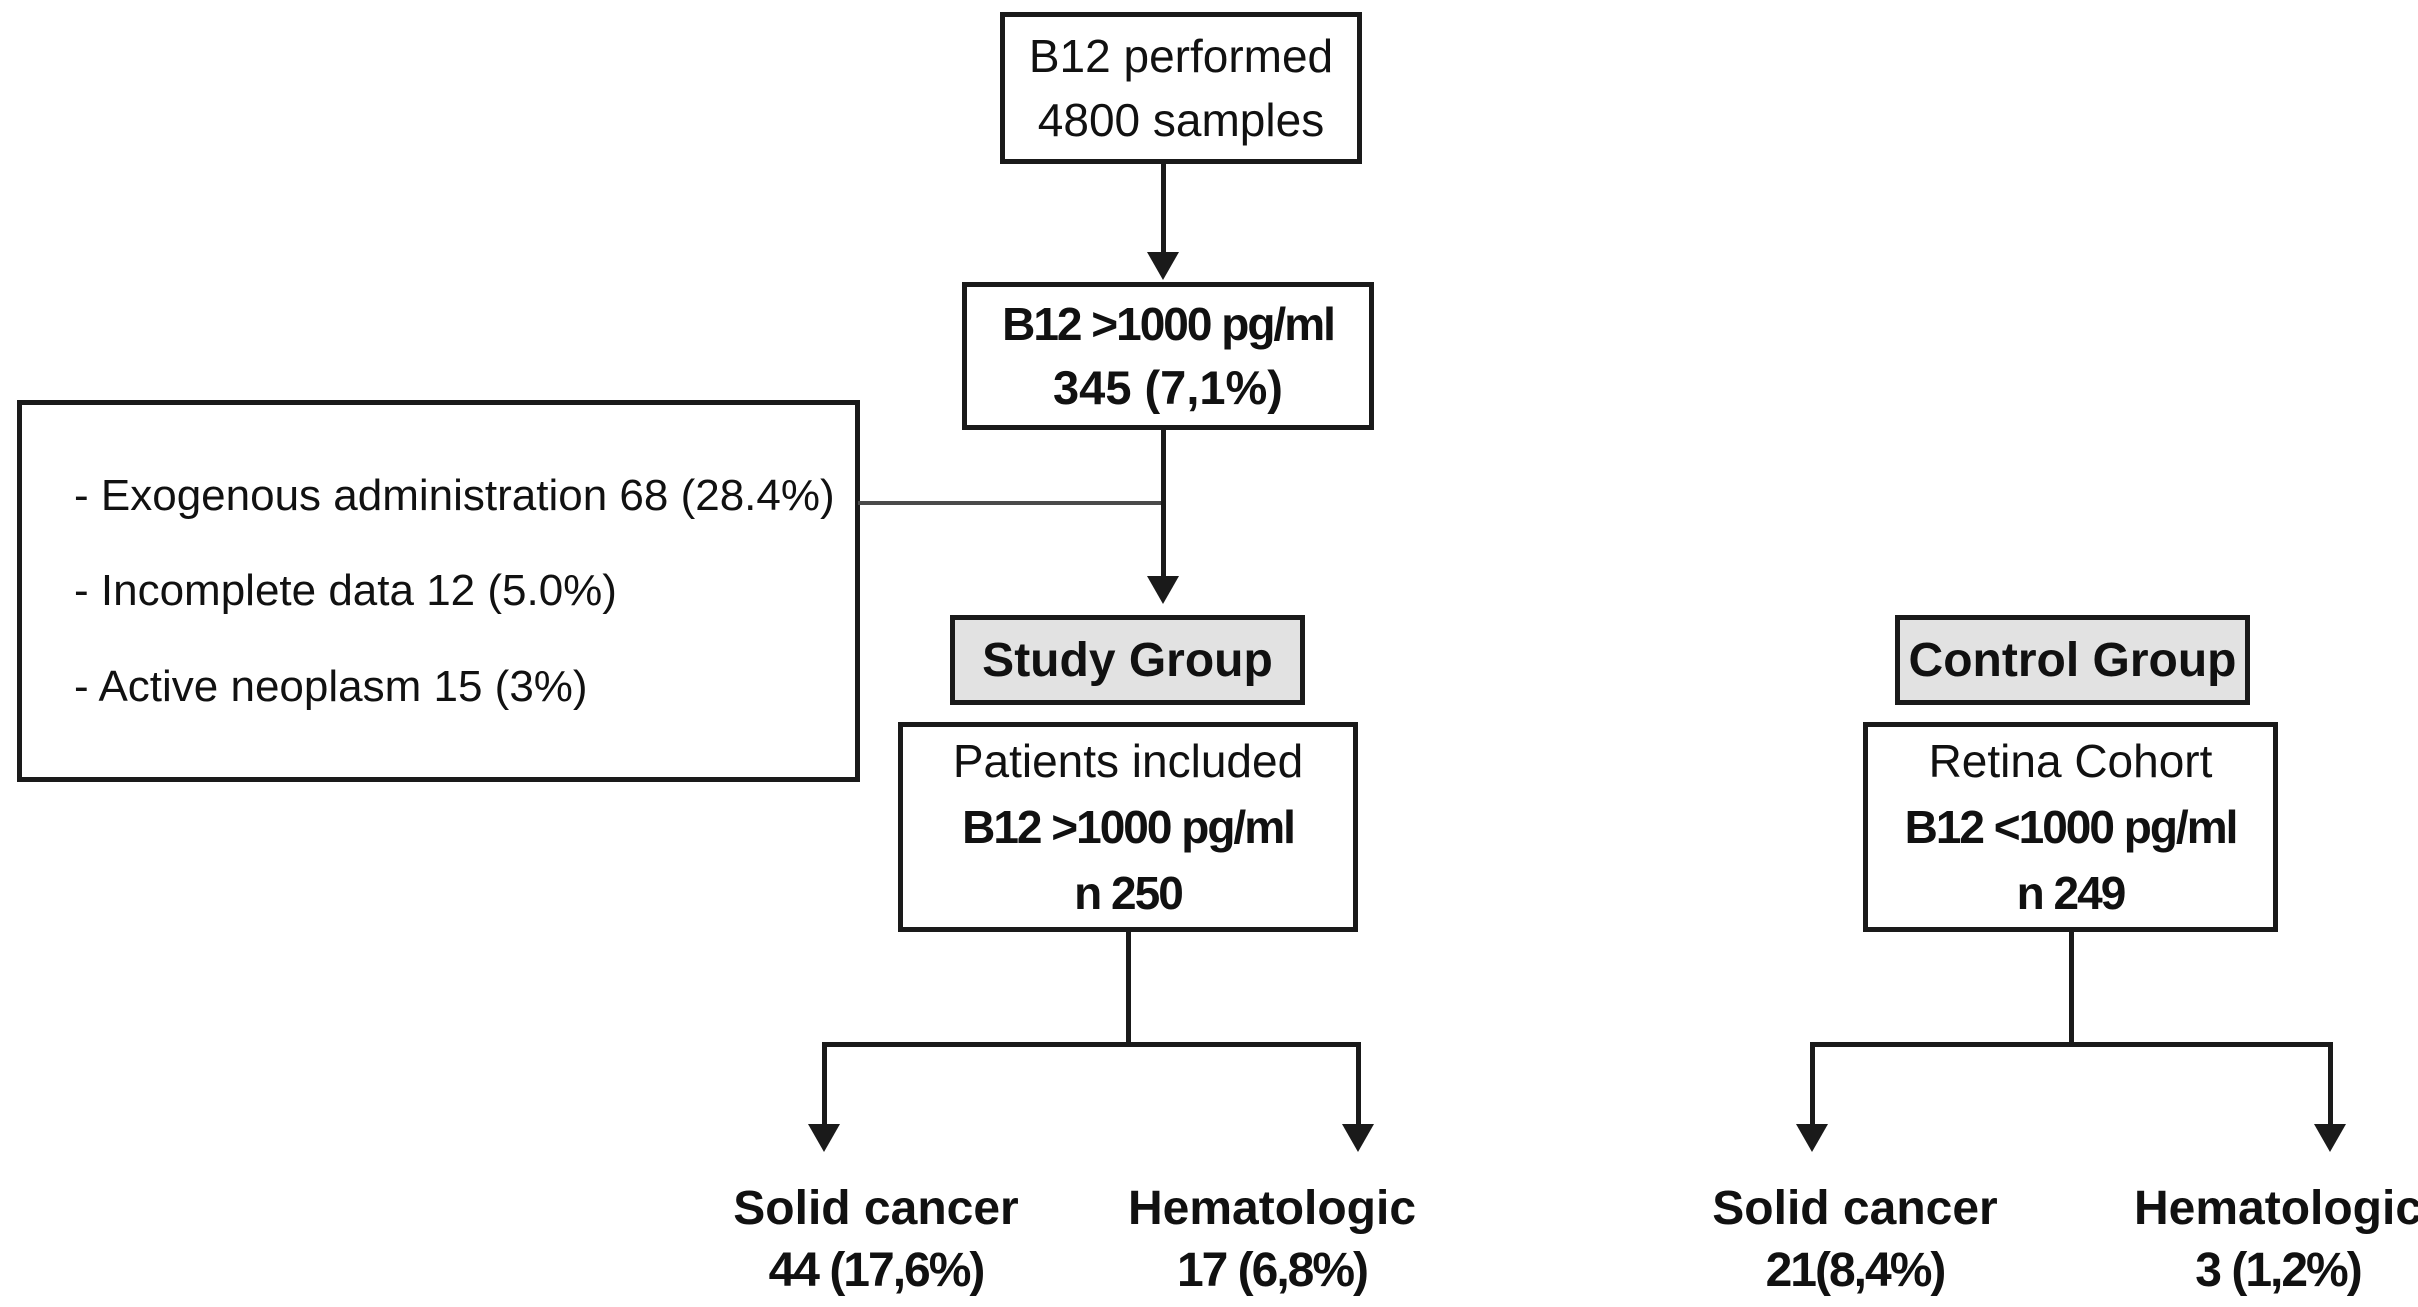 The height and width of the screenshot is (1307, 2418). I want to click on study-left-arm-line, so click(824, 1085).